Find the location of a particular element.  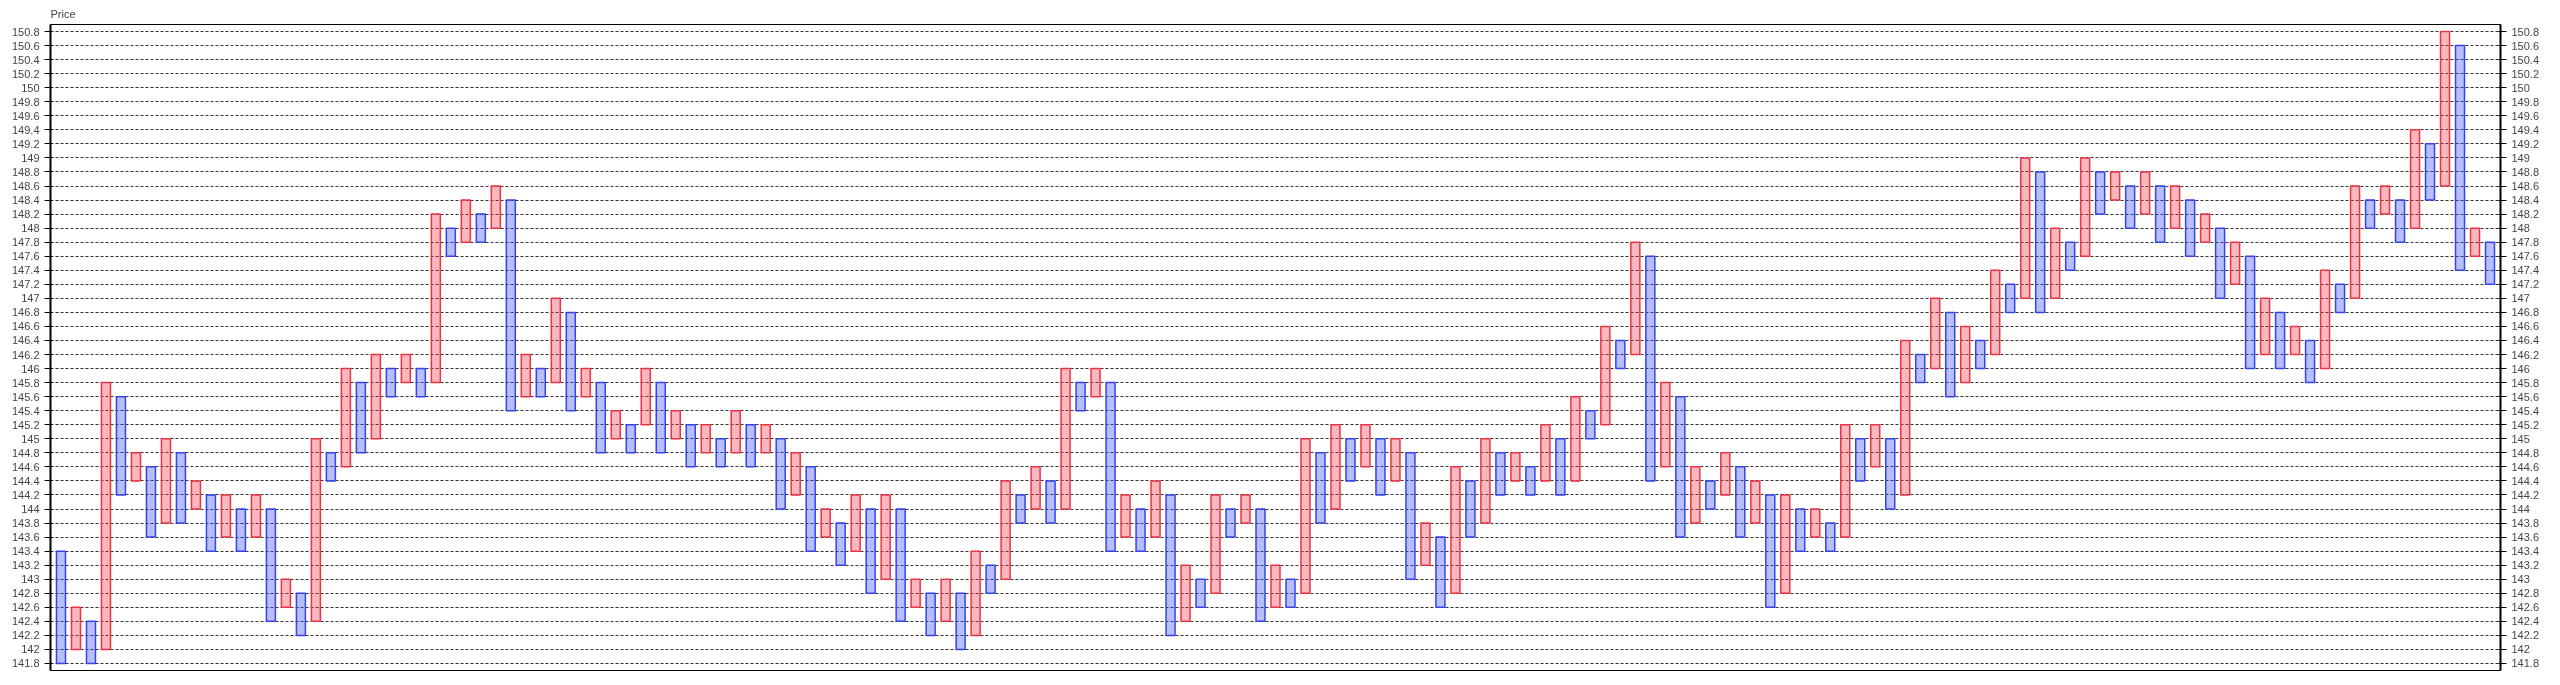

y2-tick-label: 150.2 is located at coordinates (2525, 73).